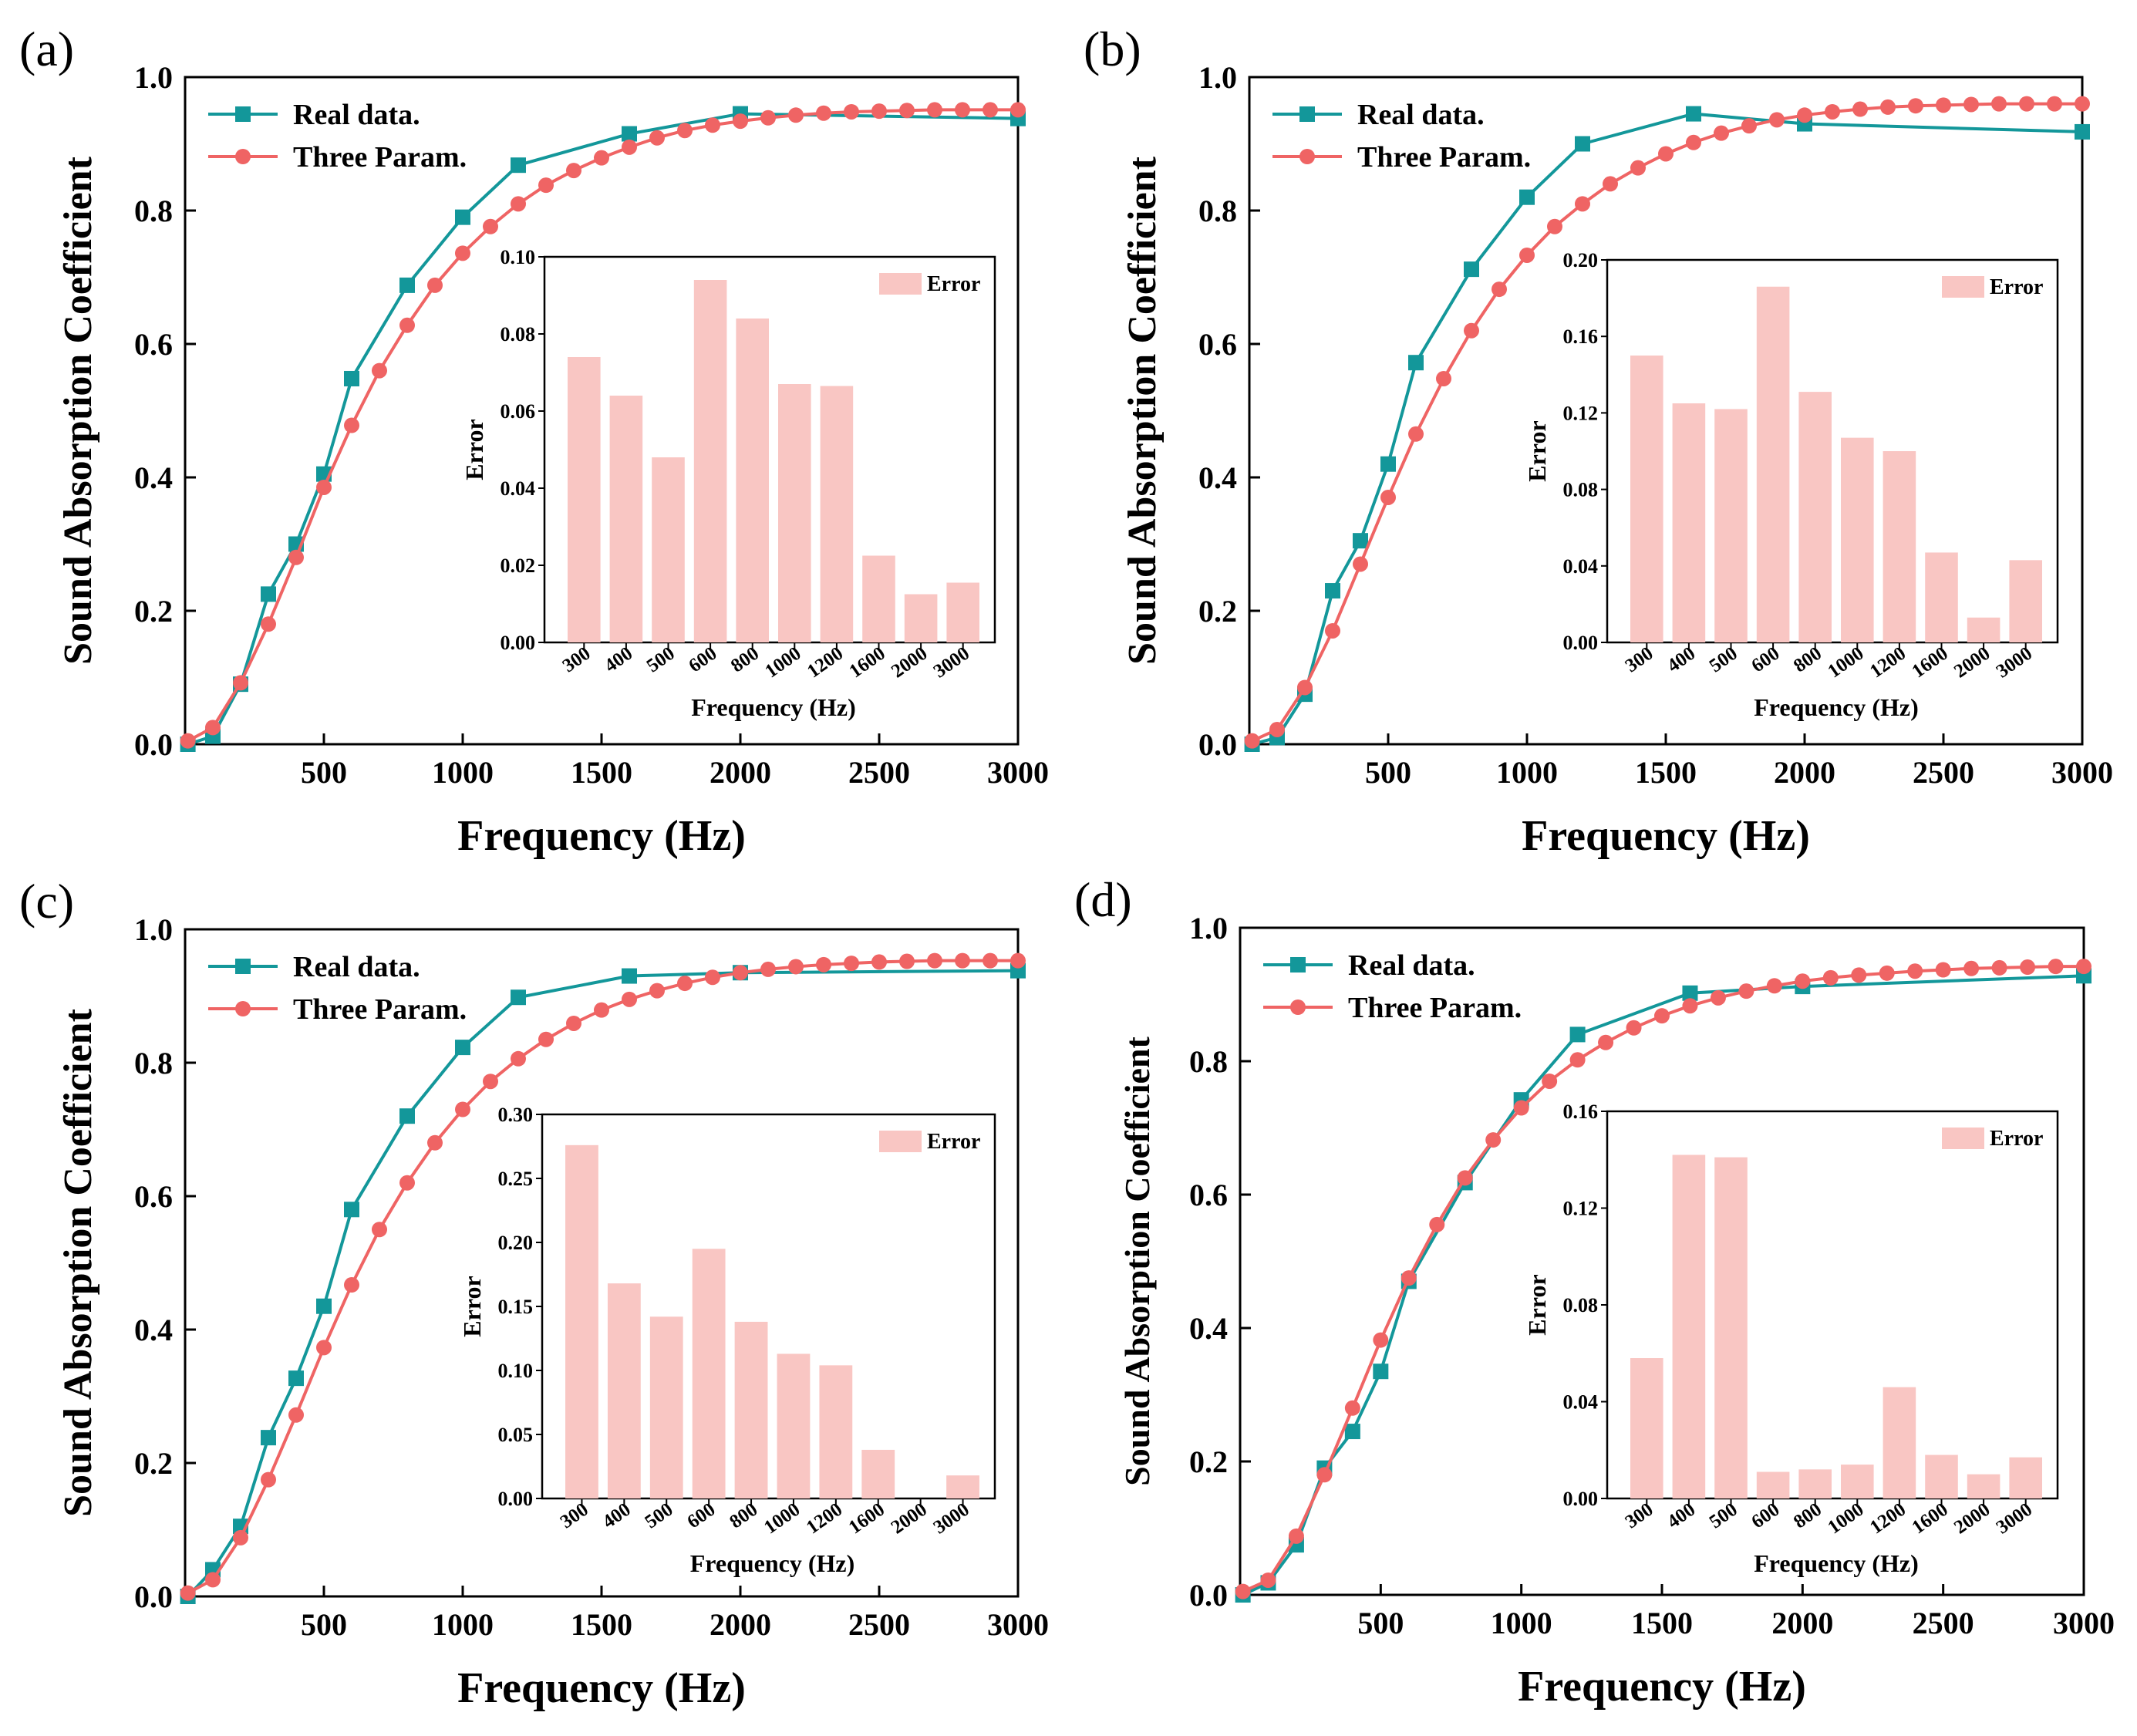 The width and height of the screenshot is (2137, 1736). What do you see at coordinates (618, 660) in the screenshot?
I see `inset-x-tick-label: 400` at bounding box center [618, 660].